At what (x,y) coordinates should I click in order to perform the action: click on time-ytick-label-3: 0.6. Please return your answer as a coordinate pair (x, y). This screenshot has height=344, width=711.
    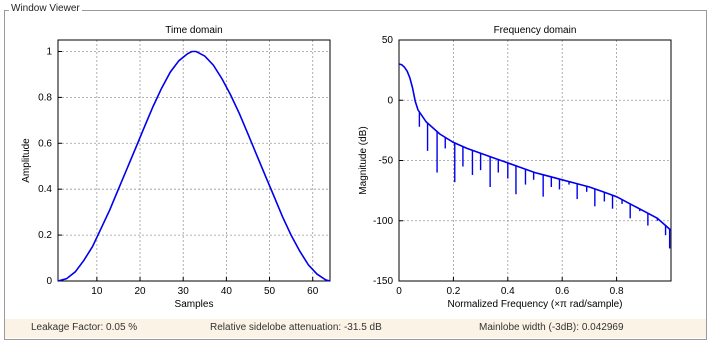
    Looking at the image, I should click on (45, 143).